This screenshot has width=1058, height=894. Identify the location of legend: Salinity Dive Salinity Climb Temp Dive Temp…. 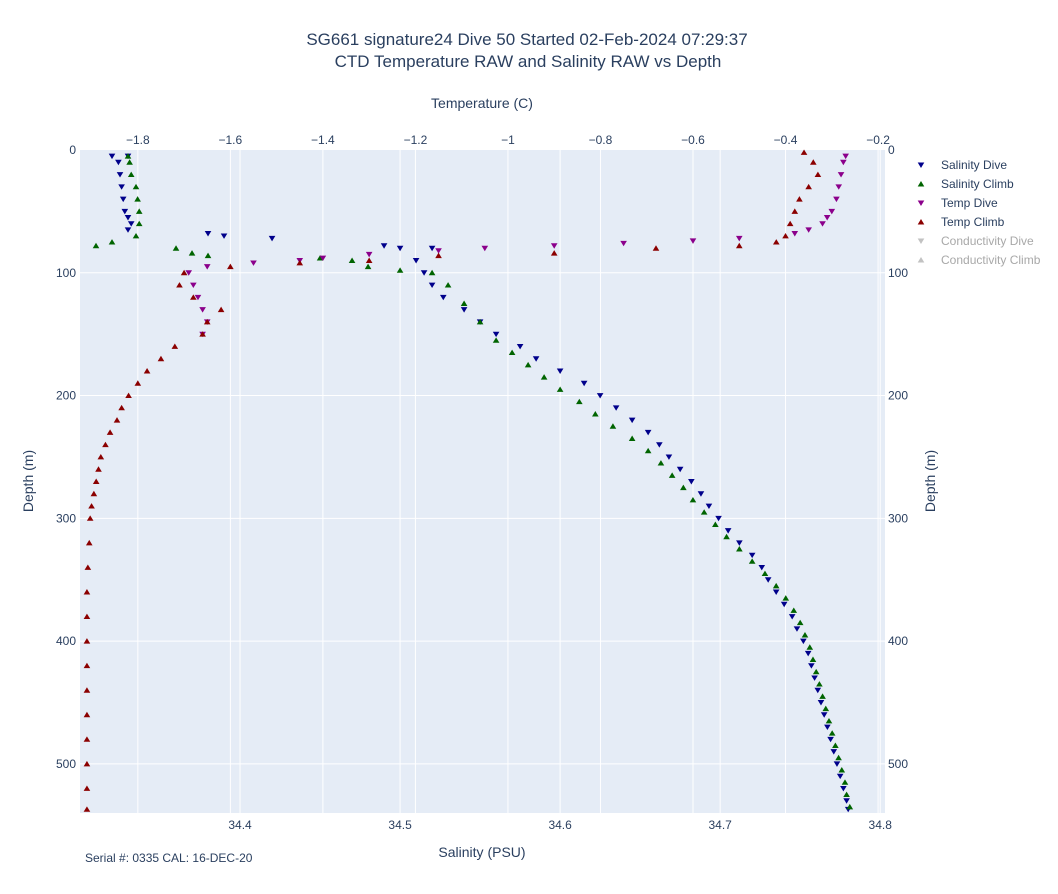
(979, 212).